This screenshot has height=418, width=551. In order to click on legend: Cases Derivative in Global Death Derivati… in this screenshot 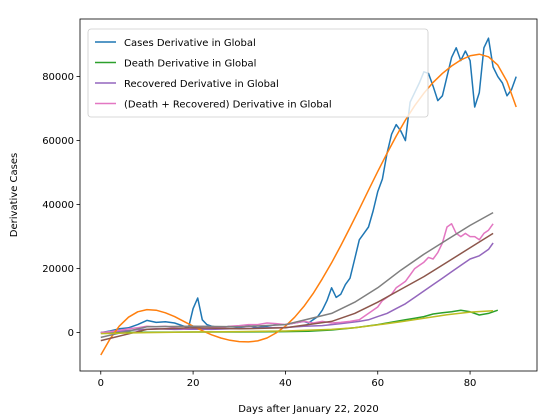, I will do `click(258, 73)`.